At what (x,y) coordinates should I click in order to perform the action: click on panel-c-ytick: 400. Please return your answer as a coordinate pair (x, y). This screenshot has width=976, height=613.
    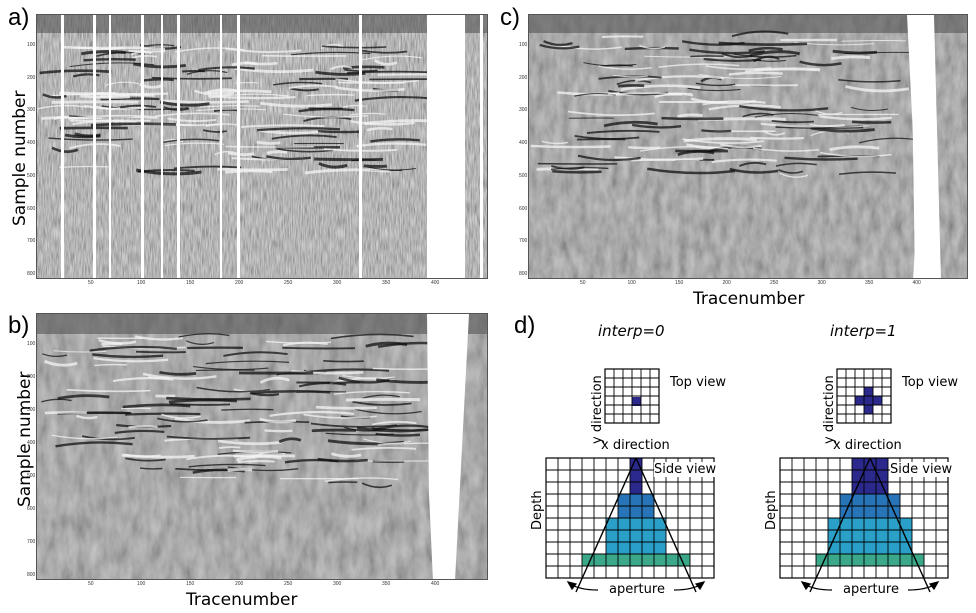
    Looking at the image, I should click on (523, 143).